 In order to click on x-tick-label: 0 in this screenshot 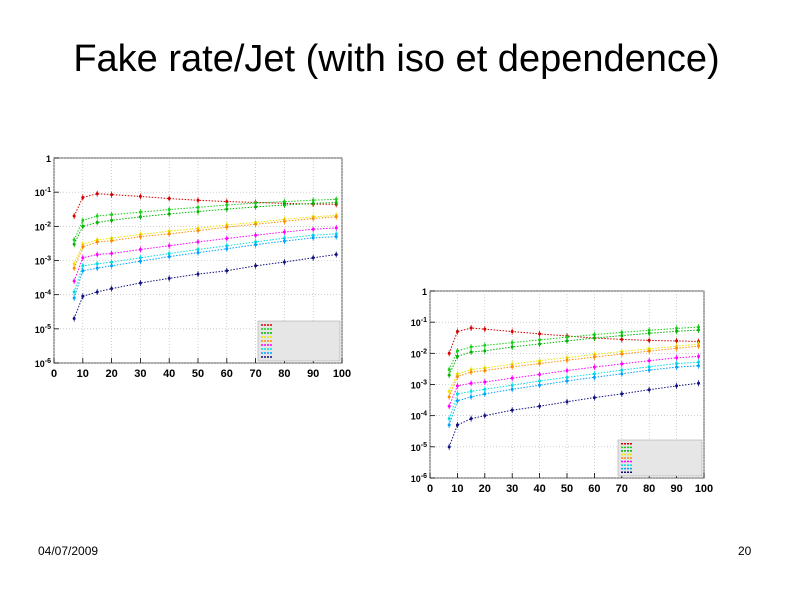, I will do `click(54, 374)`.